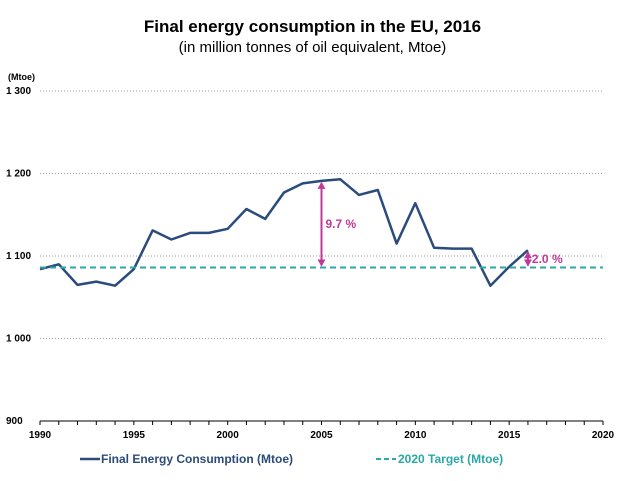 This screenshot has height=481, width=625. What do you see at coordinates (18, 339) in the screenshot?
I see `y-tick-label: 1 000` at bounding box center [18, 339].